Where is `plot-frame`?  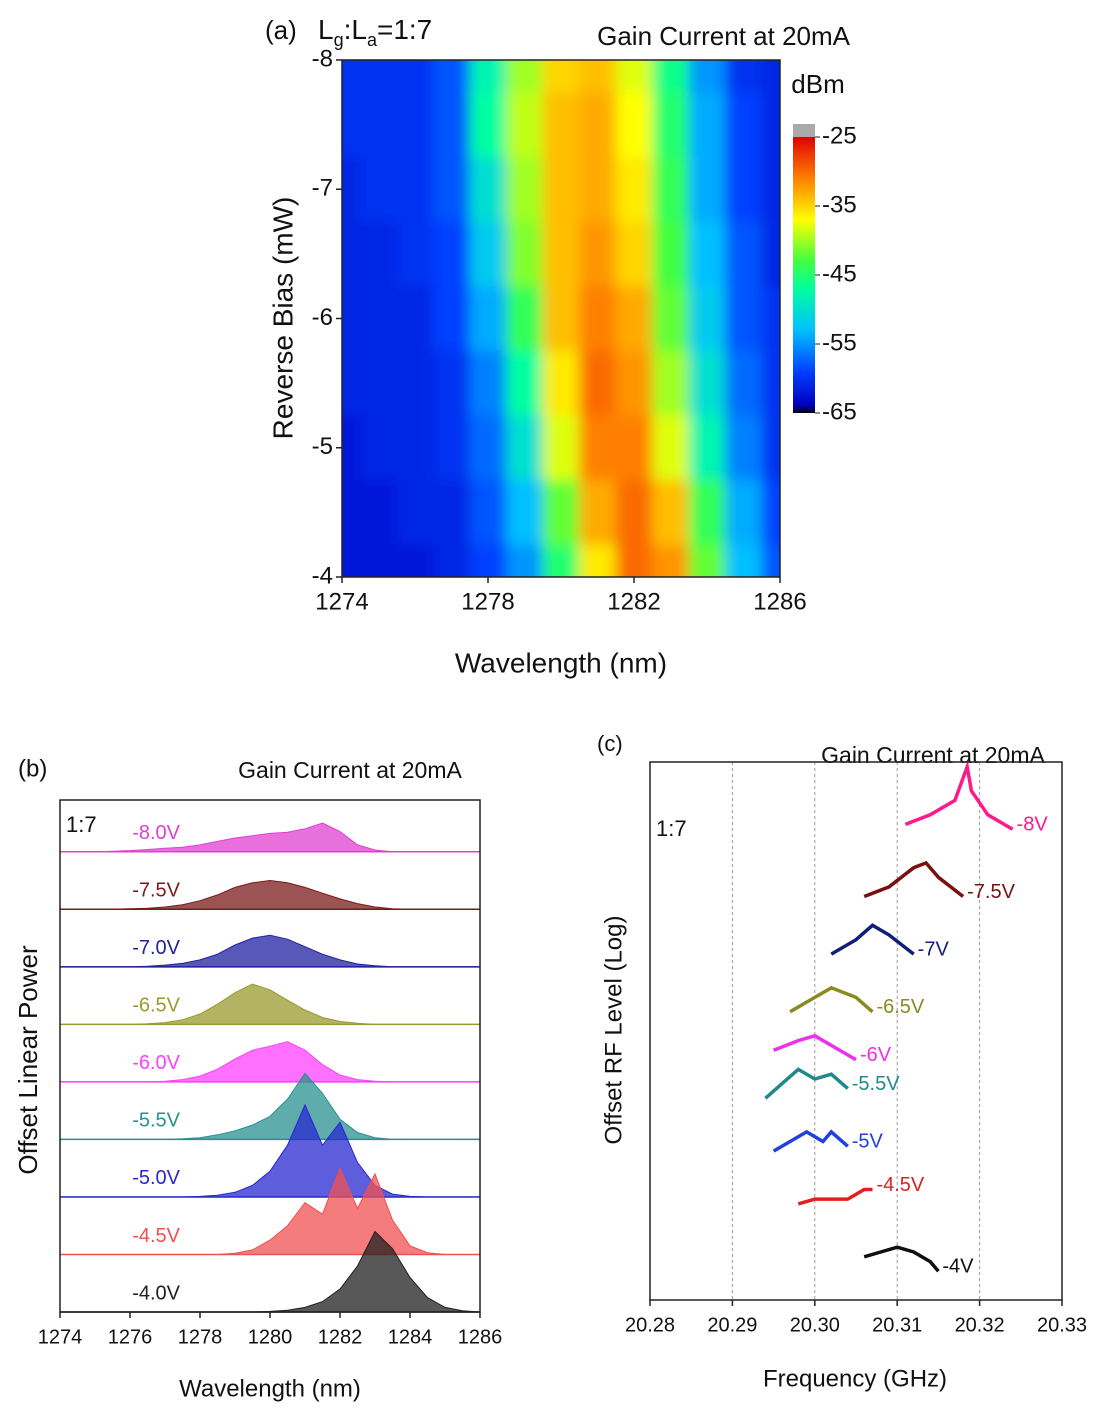
plot-frame is located at coordinates (561, 318).